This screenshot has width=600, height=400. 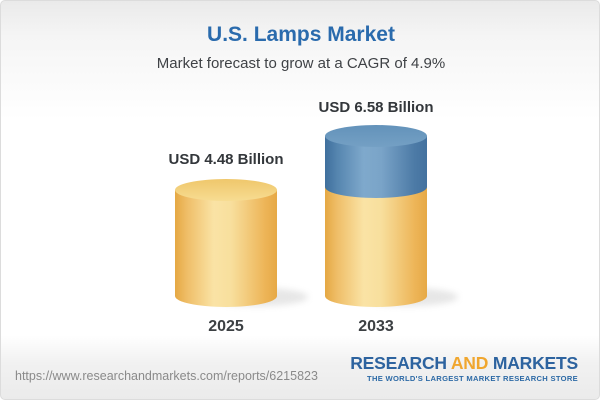 I want to click on page-title: U.S. Lamps Market, so click(x=301, y=34).